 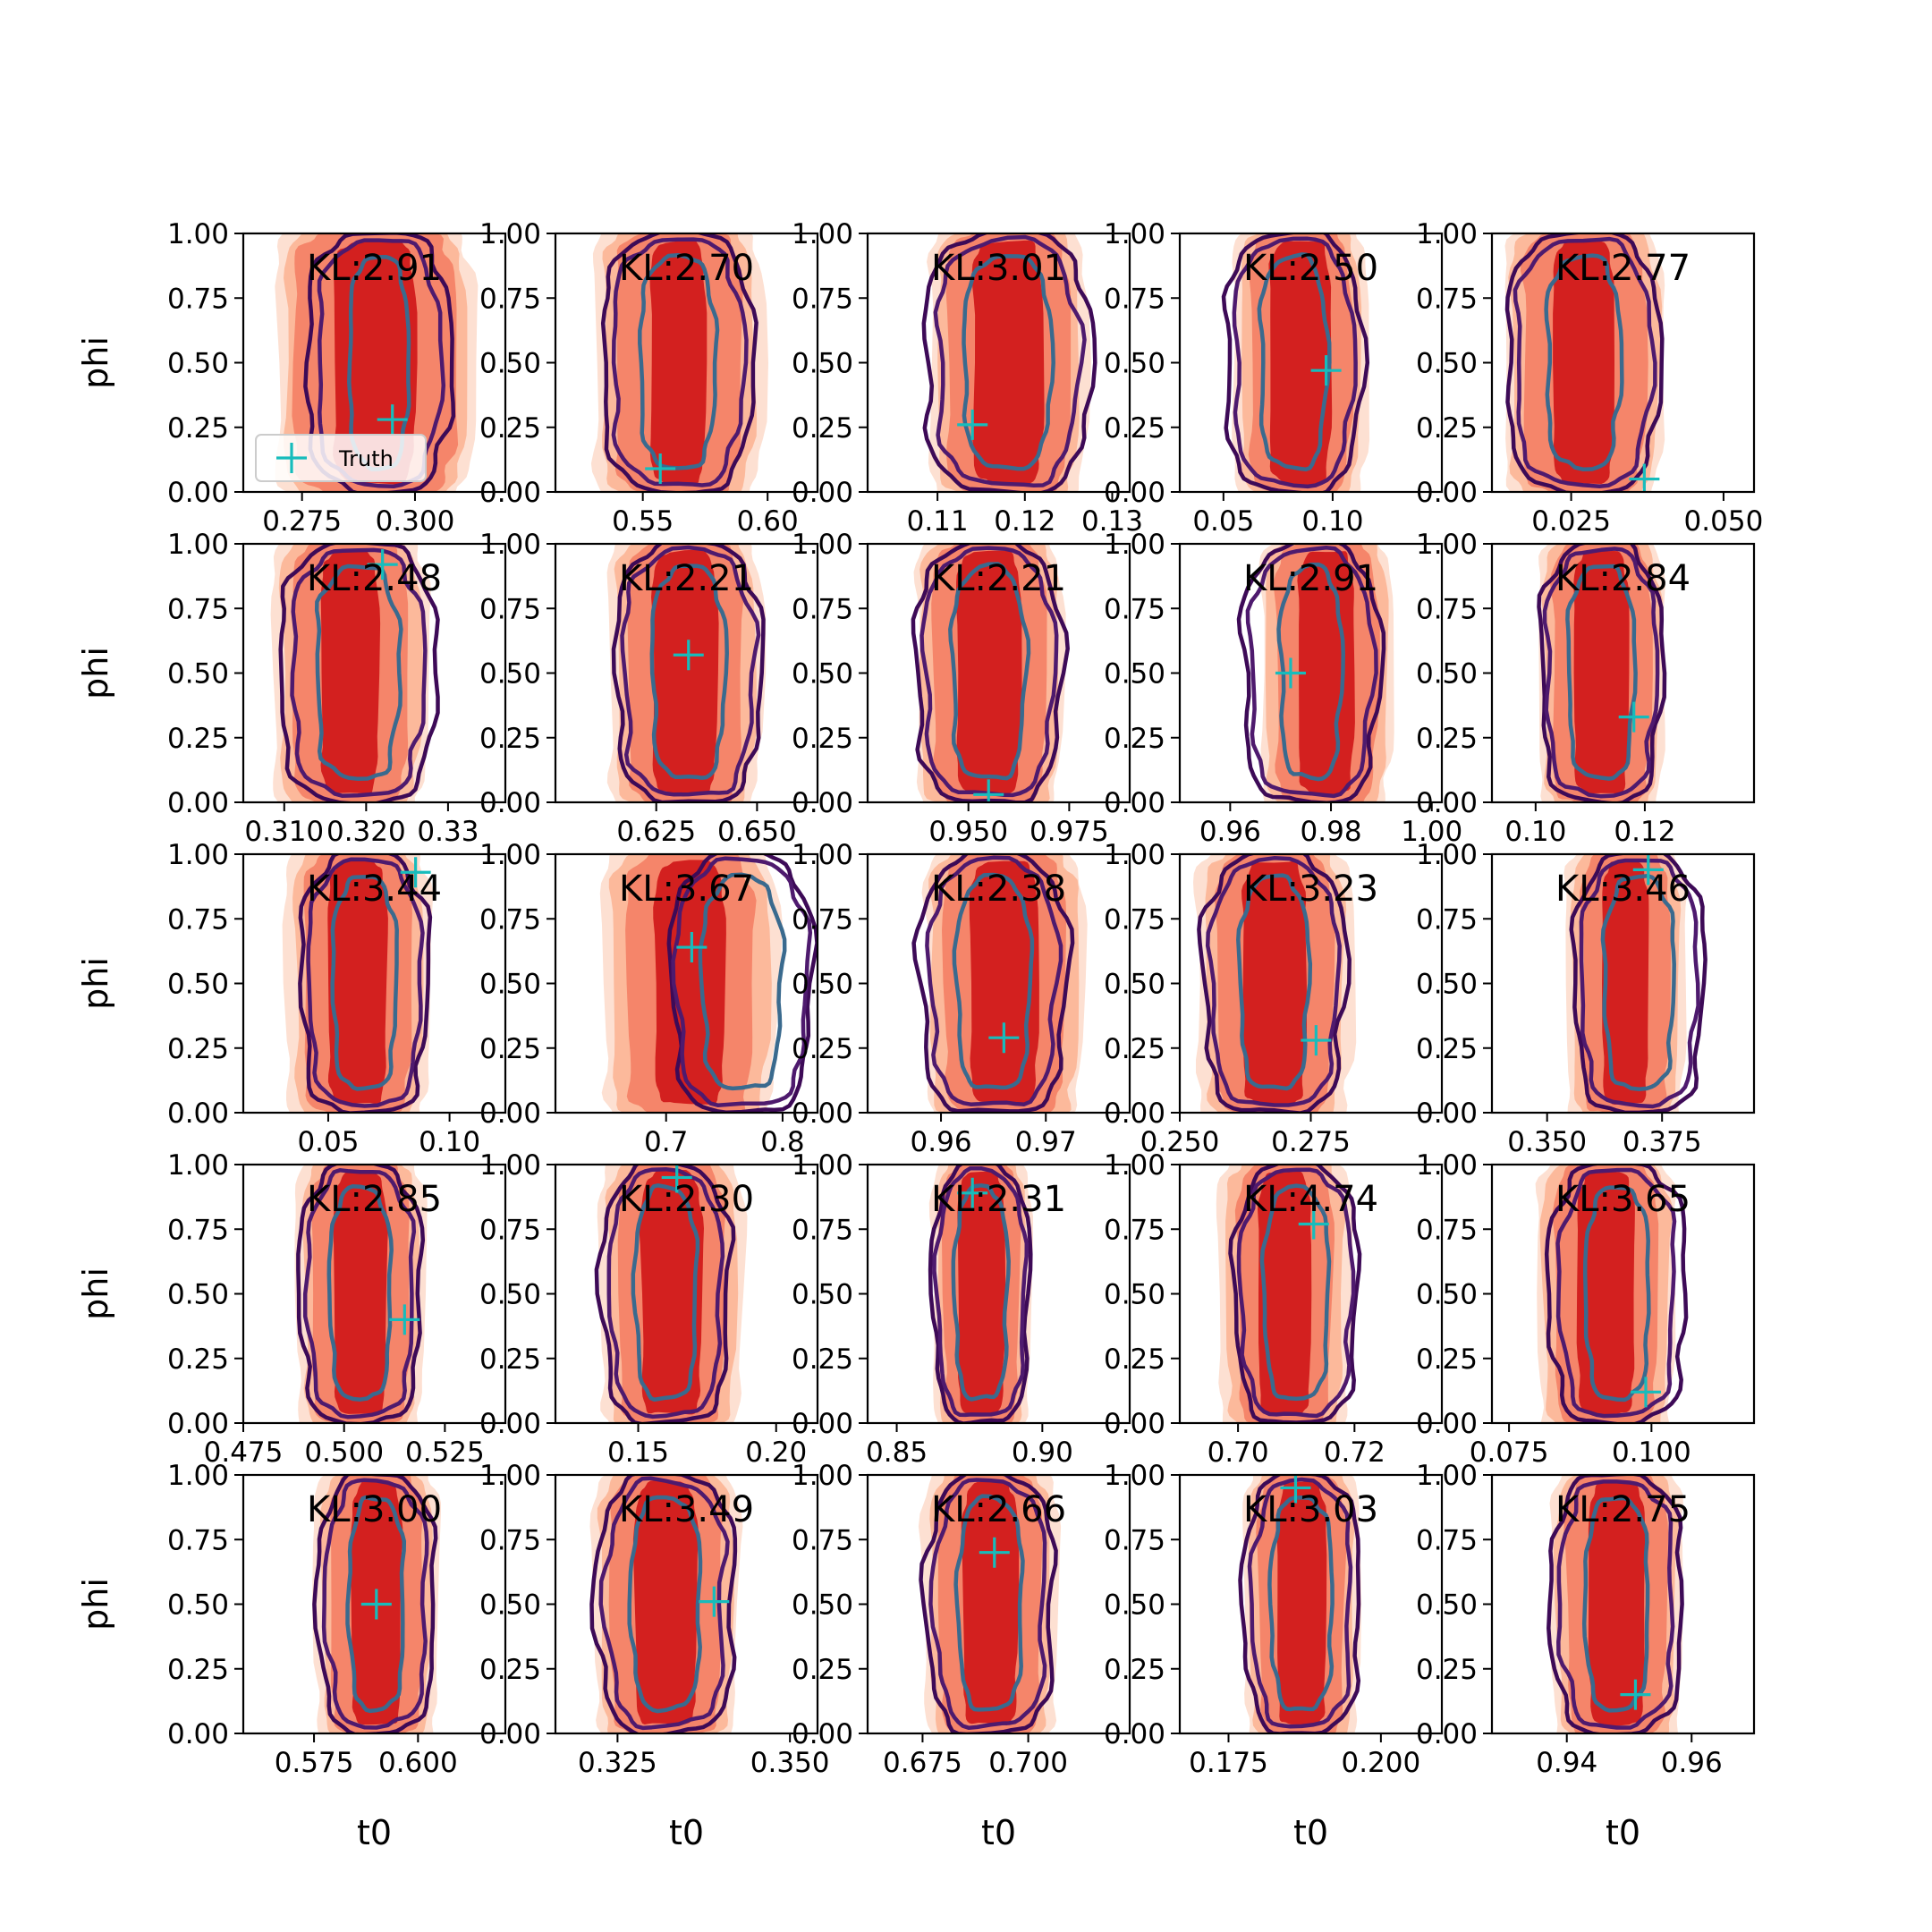 I want to click on x-tick-label: 0.320, so click(x=366, y=832).